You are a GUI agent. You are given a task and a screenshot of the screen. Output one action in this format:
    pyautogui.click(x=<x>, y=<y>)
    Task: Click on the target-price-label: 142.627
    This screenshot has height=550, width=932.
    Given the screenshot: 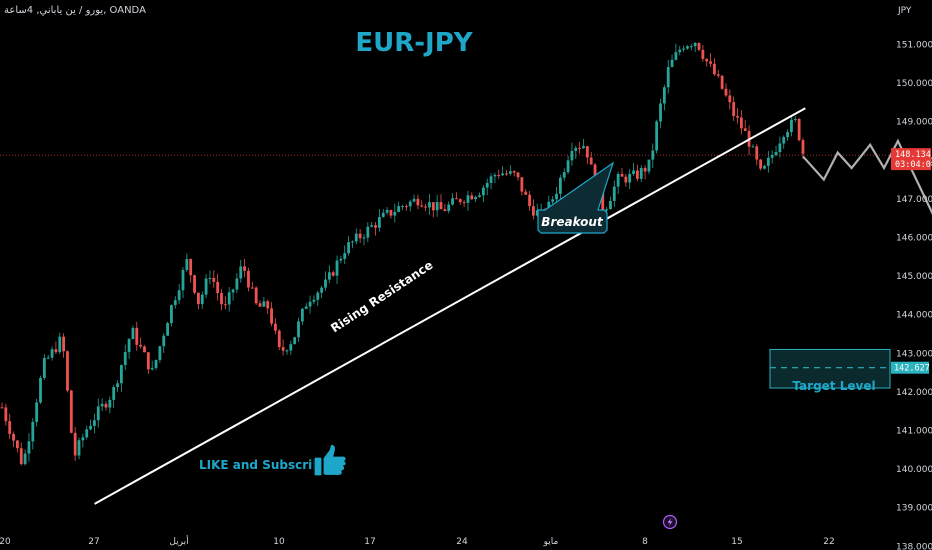 What is the action you would take?
    pyautogui.click(x=912, y=369)
    